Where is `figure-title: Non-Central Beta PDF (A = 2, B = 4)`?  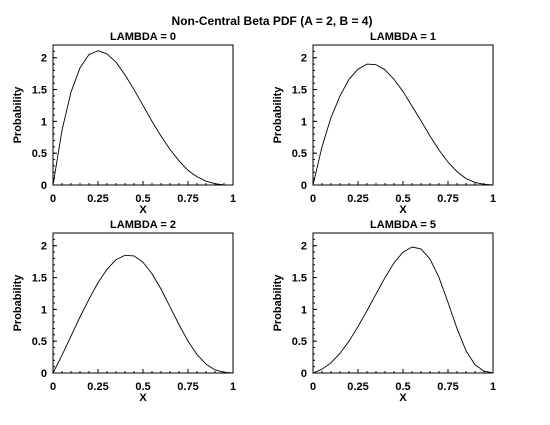
figure-title: Non-Central Beta PDF (A = 2, B = 4) is located at coordinates (272, 21).